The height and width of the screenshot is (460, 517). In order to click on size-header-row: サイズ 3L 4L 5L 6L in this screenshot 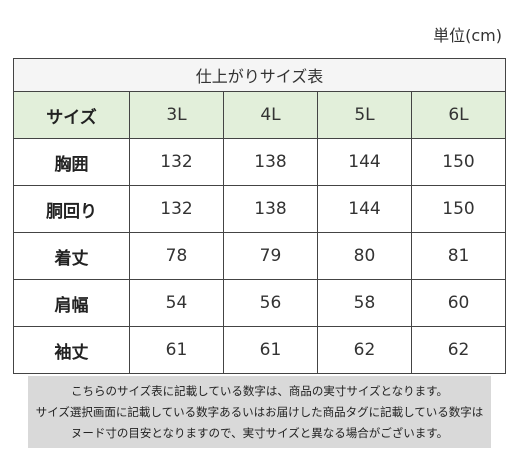, I will do `click(260, 115)`.